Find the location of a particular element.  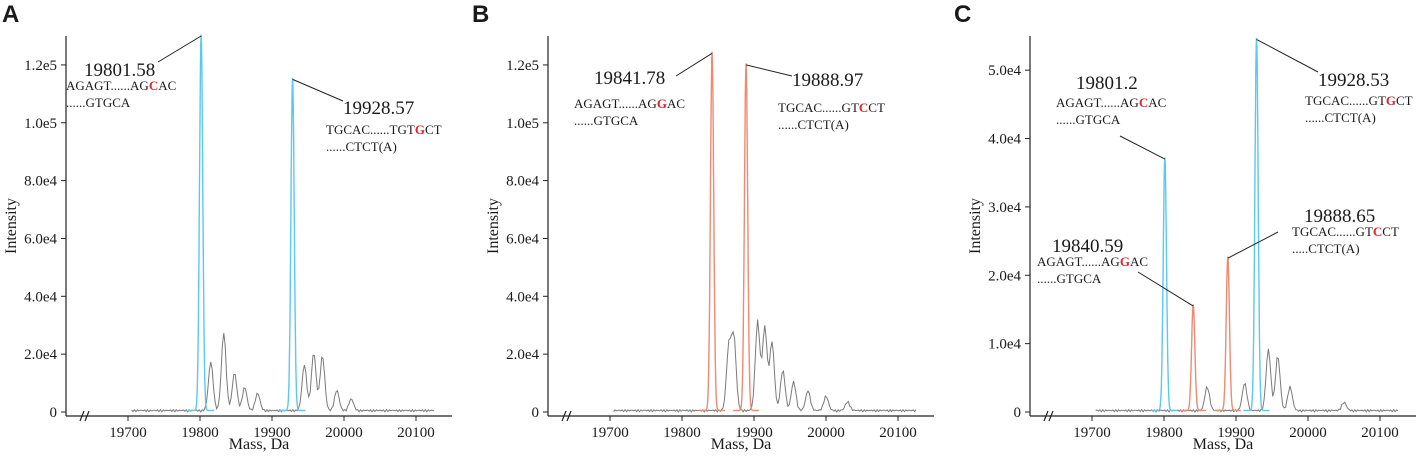

panel-letter: B is located at coordinates (480, 14).